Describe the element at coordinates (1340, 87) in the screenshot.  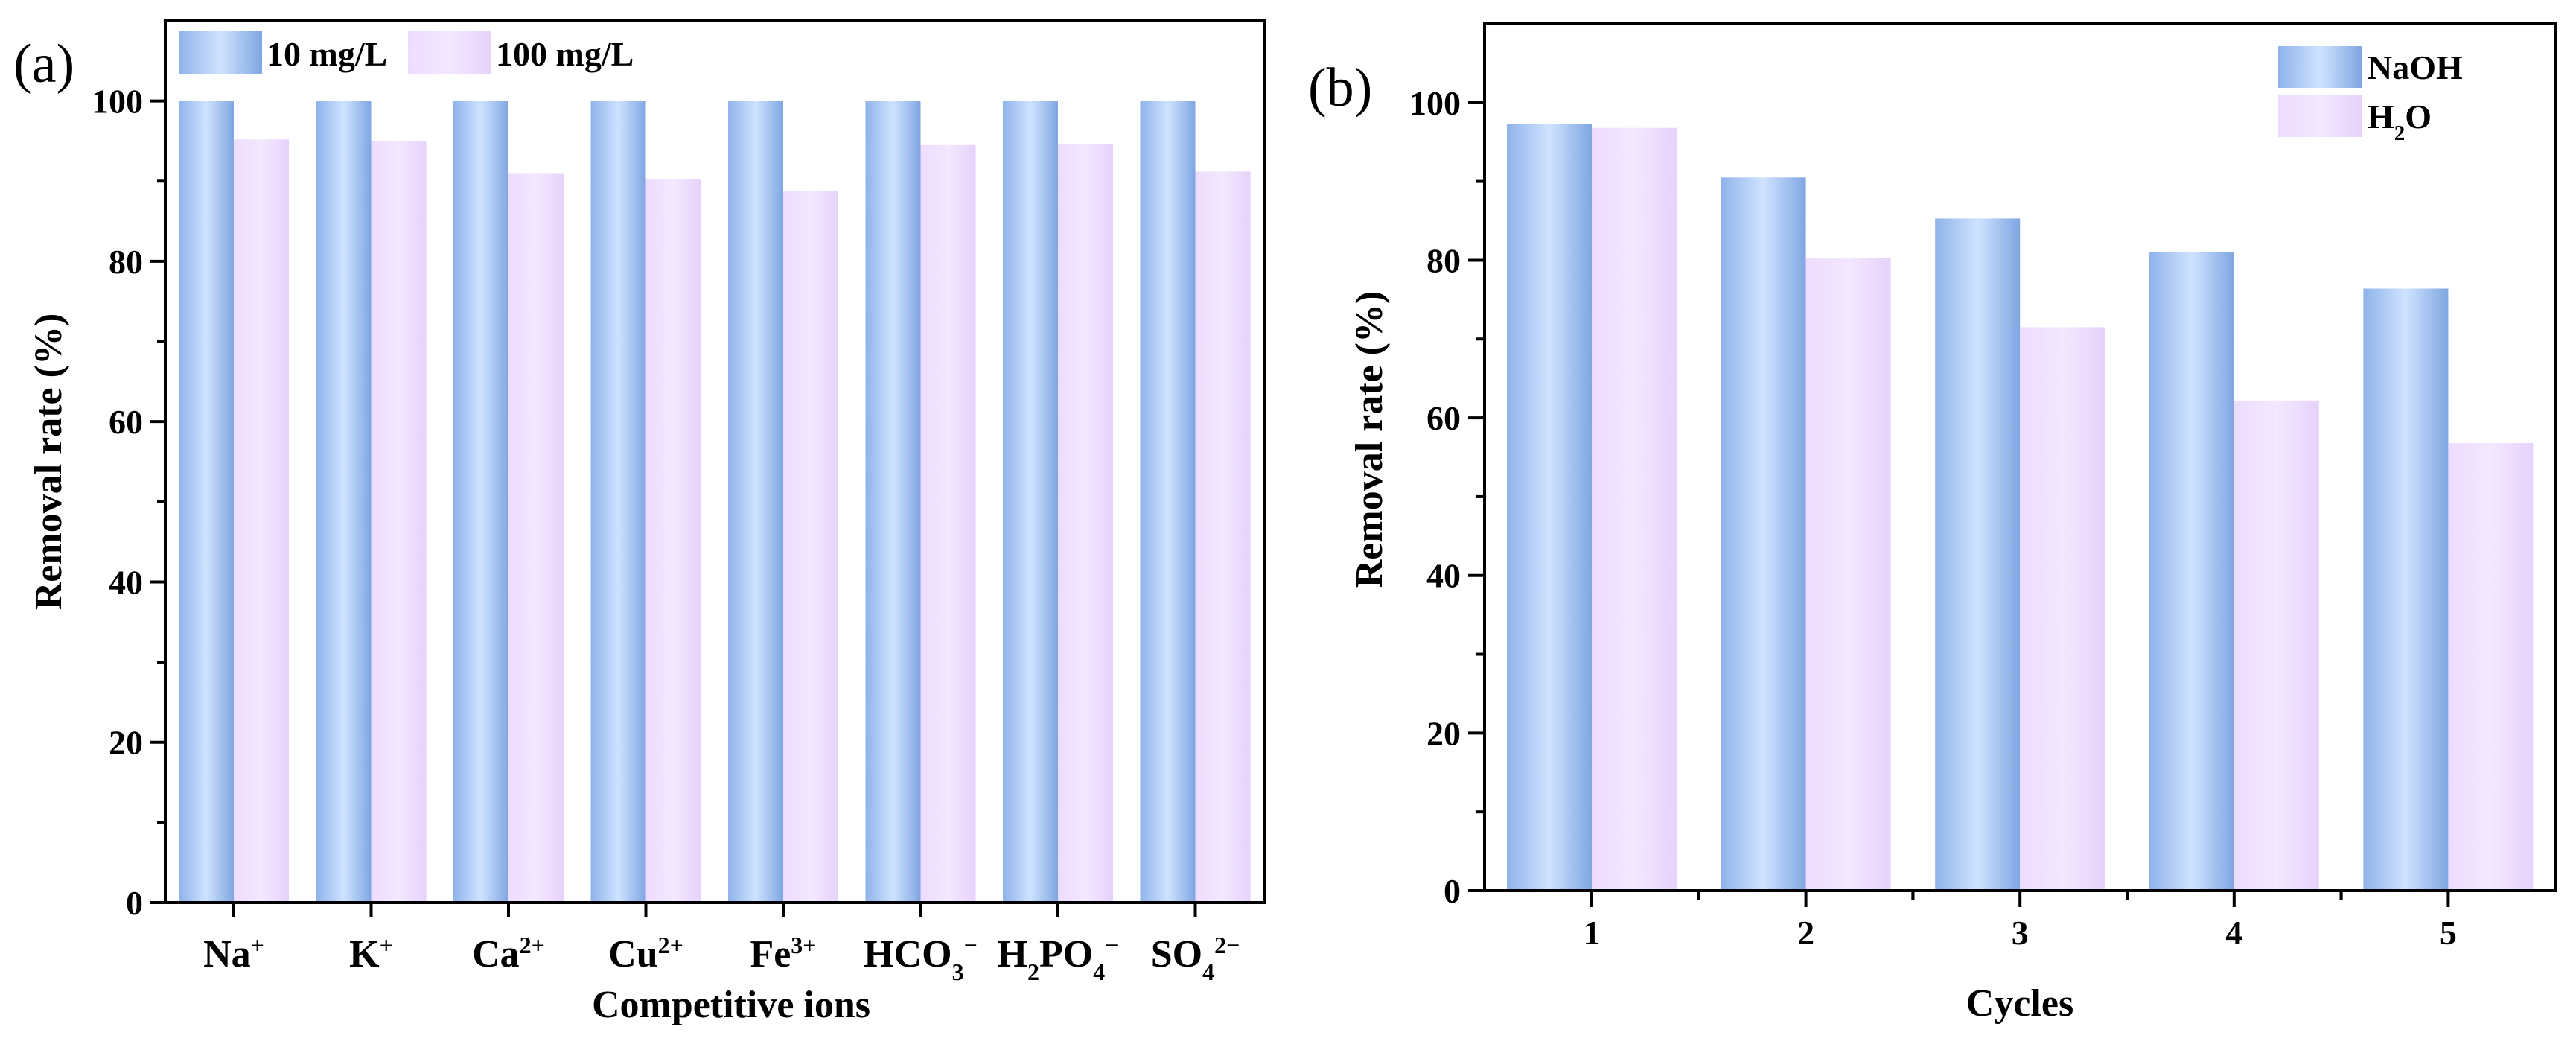
I see `panel-b-label: (b)` at that location.